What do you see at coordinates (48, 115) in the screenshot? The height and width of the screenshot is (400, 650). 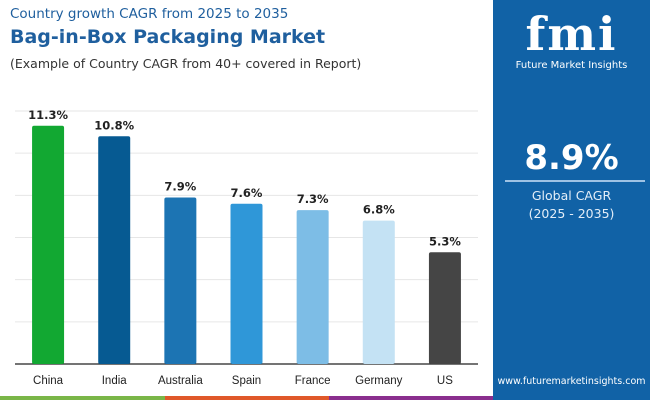 I see `data-label: 11.3%` at bounding box center [48, 115].